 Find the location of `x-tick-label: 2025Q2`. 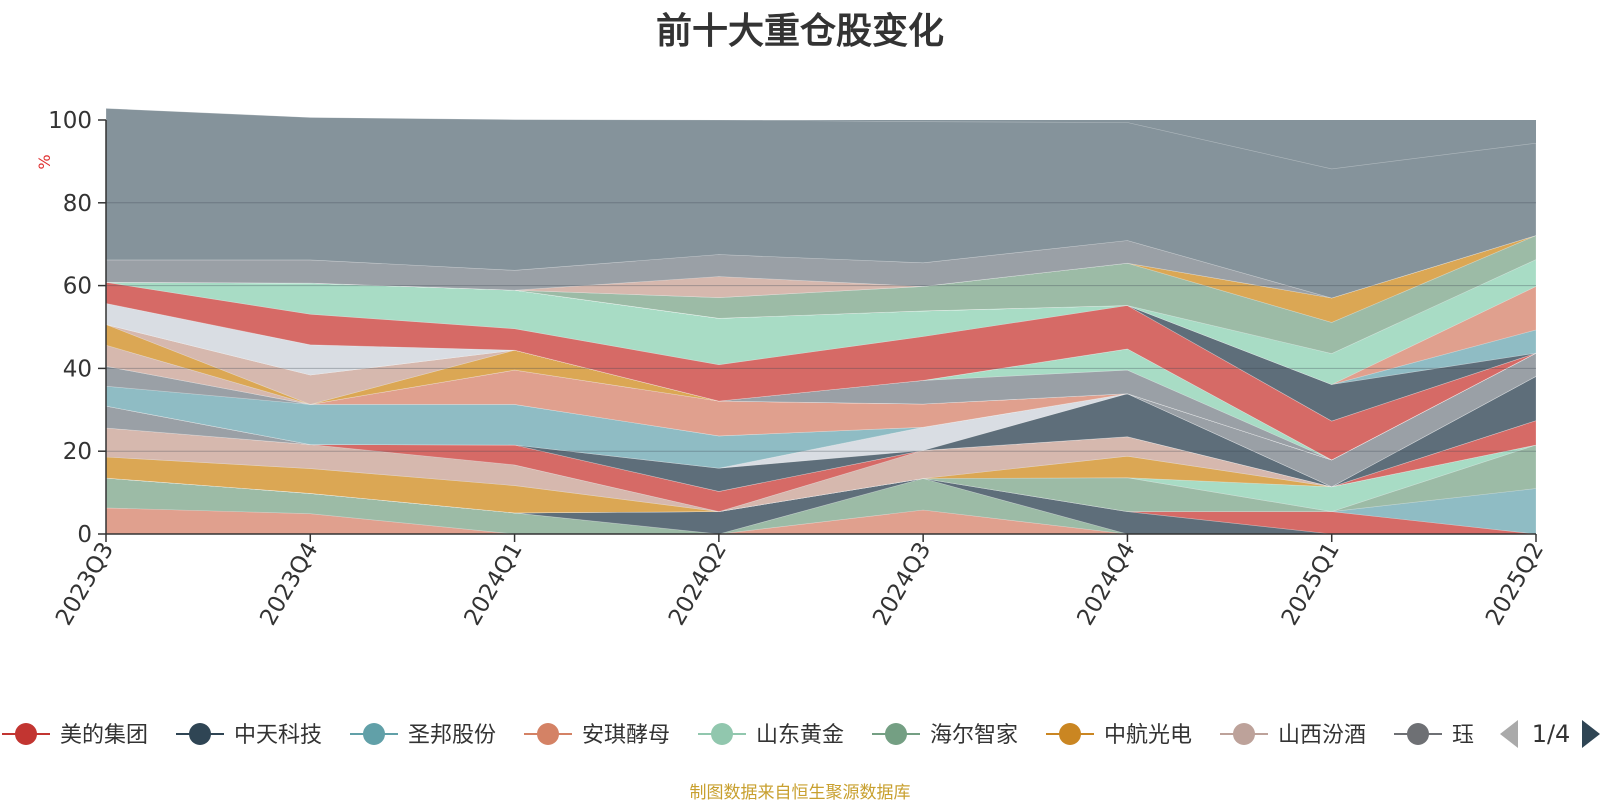

x-tick-label: 2025Q2 is located at coordinates (1515, 584).